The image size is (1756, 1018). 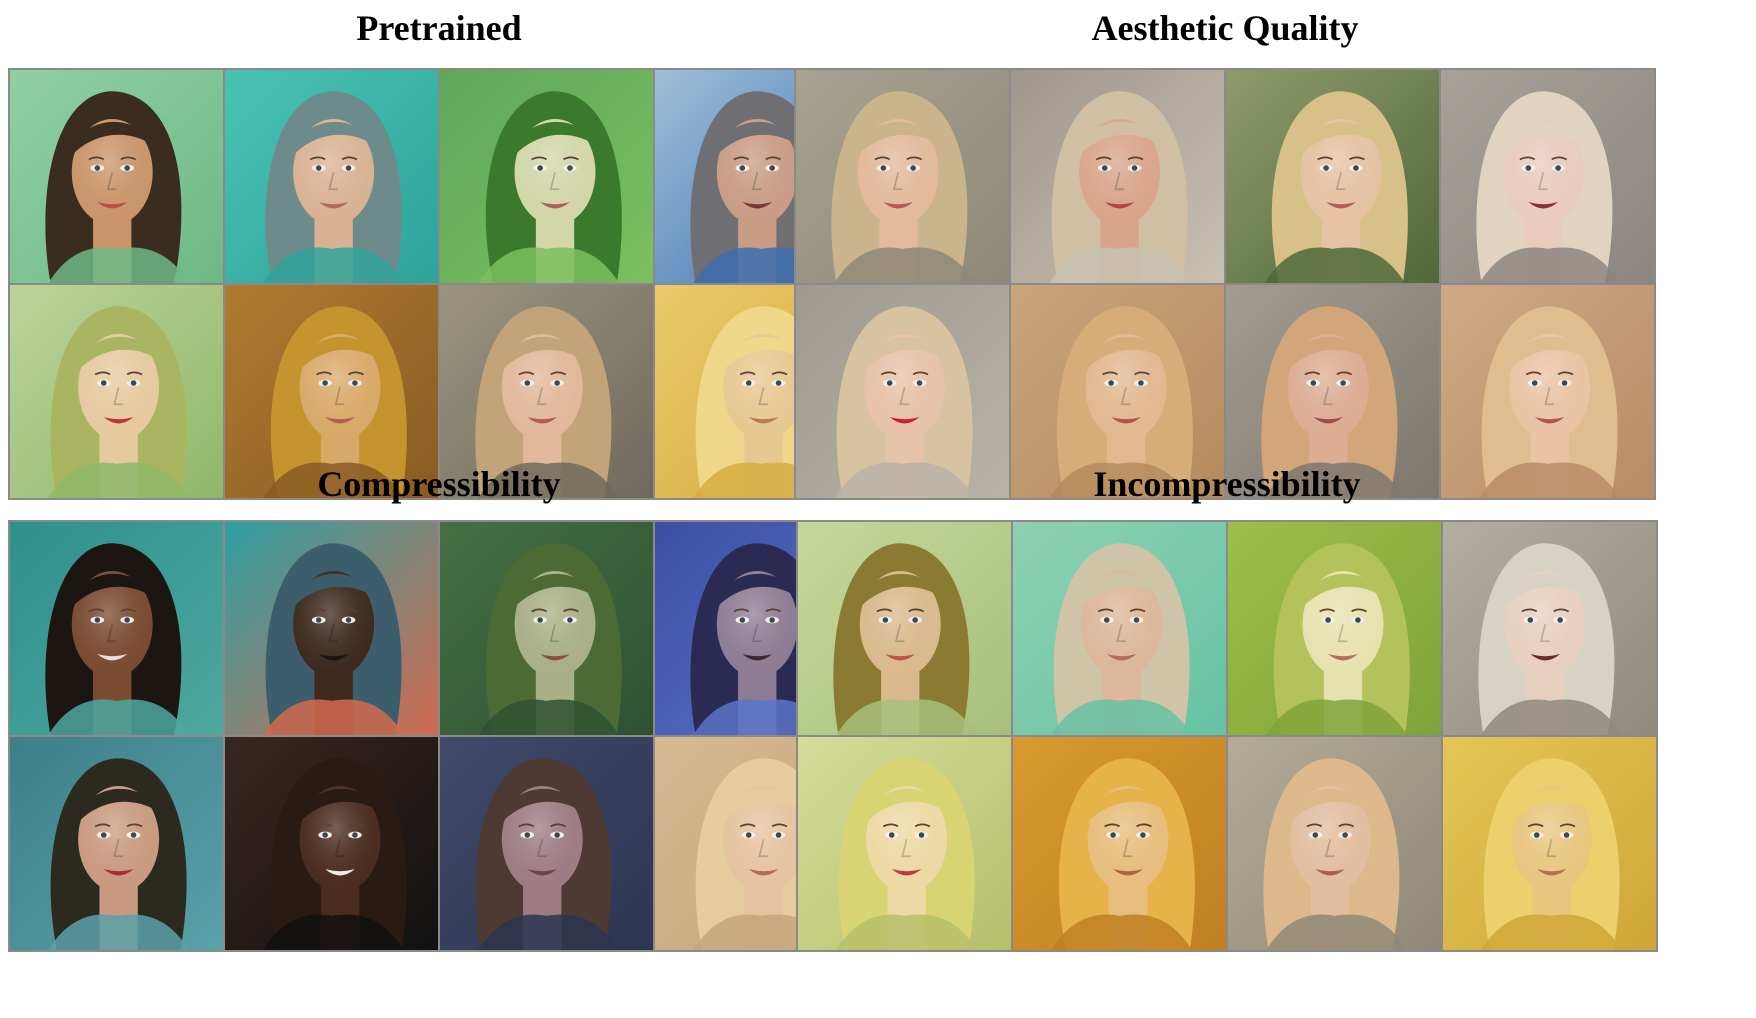 I want to click on panel-title: Compressibility, so click(x=439, y=484).